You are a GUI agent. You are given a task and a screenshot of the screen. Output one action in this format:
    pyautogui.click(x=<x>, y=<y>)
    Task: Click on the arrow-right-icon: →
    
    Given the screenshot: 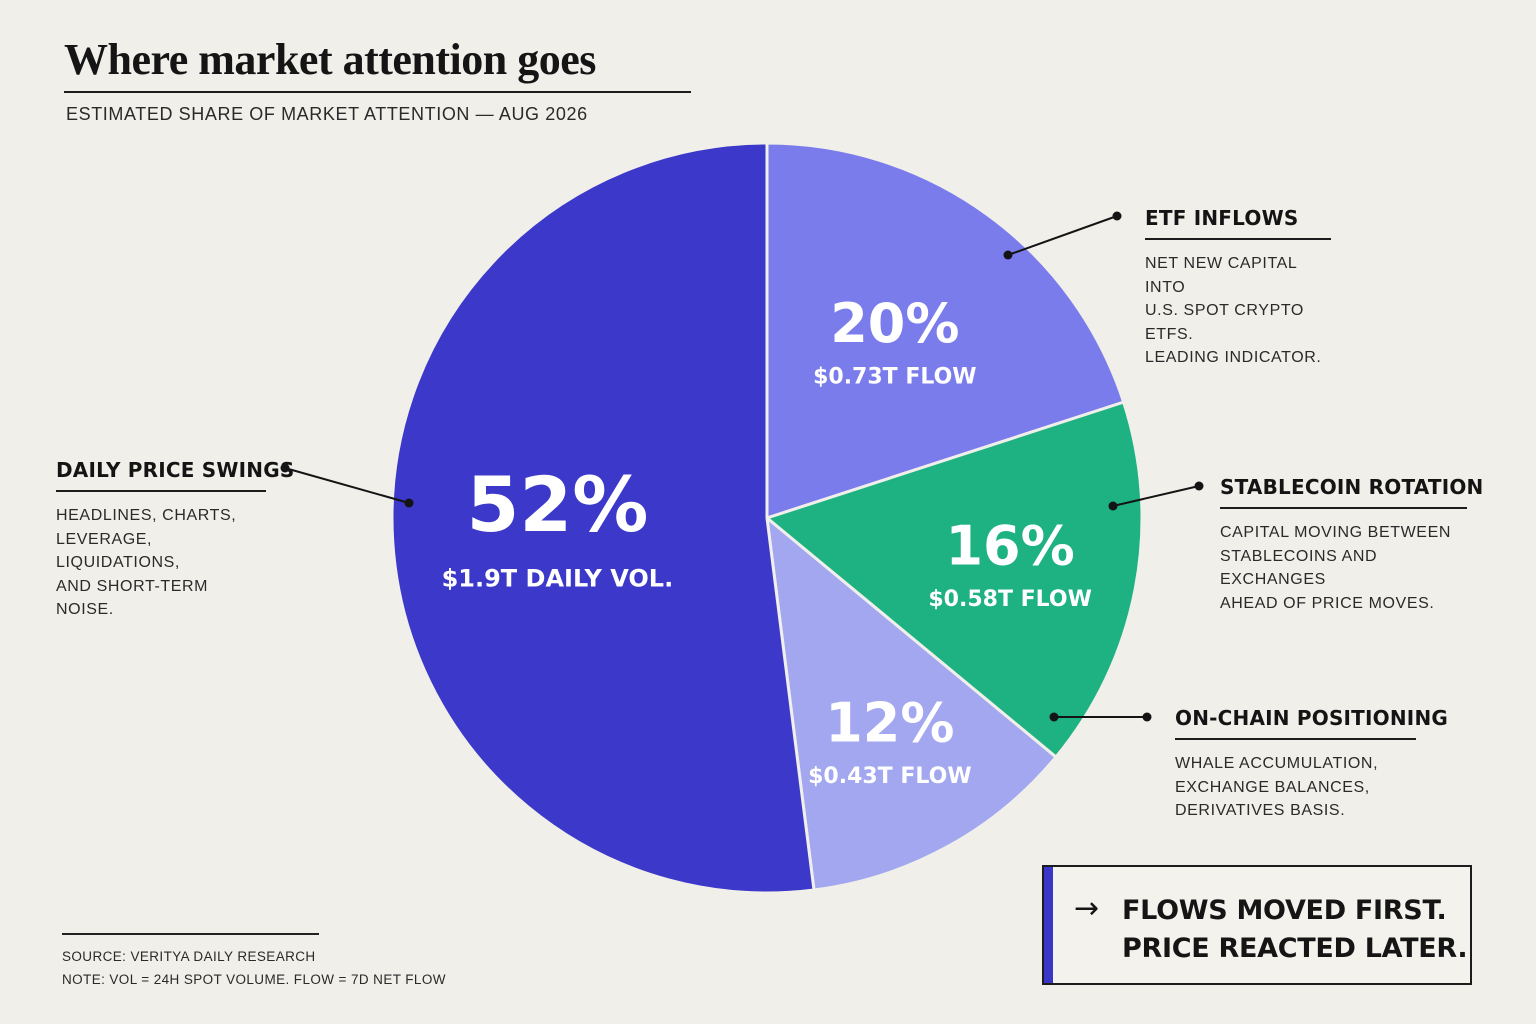 What is the action you would take?
    pyautogui.click(x=1087, y=908)
    